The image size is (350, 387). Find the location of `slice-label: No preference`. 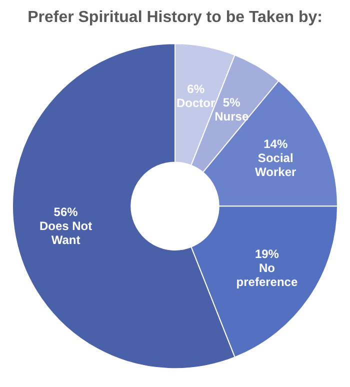

slice-label: No preference is located at coordinates (267, 274).